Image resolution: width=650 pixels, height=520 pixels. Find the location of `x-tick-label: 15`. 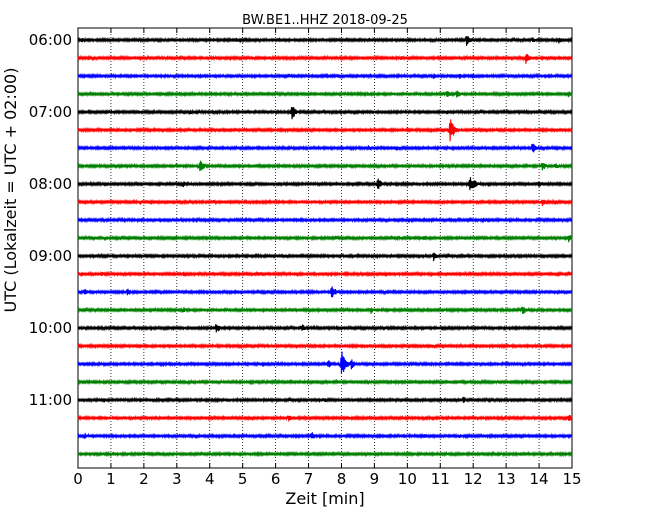

x-tick-label: 15 is located at coordinates (571, 479).